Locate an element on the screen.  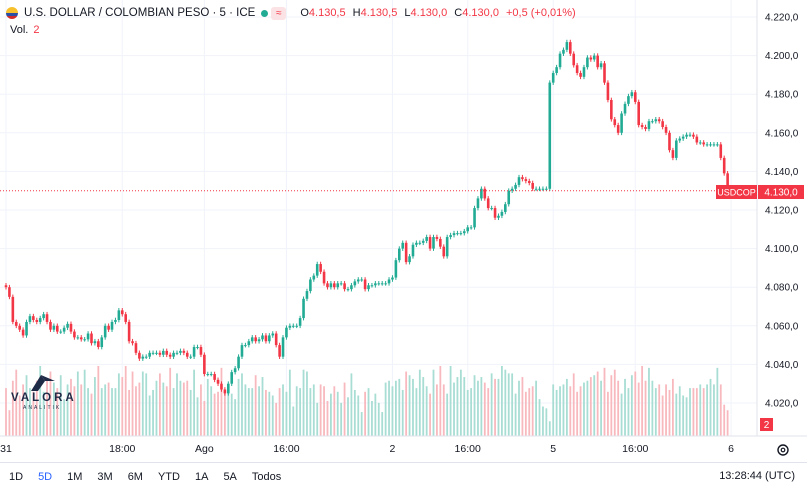
range-button-1a: 1A is located at coordinates (201, 477).